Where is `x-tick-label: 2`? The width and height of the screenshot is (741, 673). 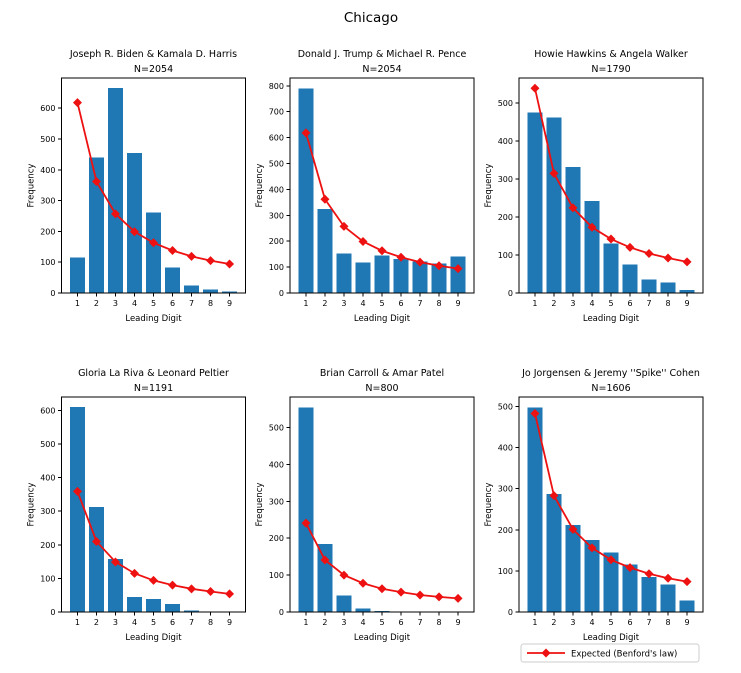 x-tick-label: 2 is located at coordinates (324, 303).